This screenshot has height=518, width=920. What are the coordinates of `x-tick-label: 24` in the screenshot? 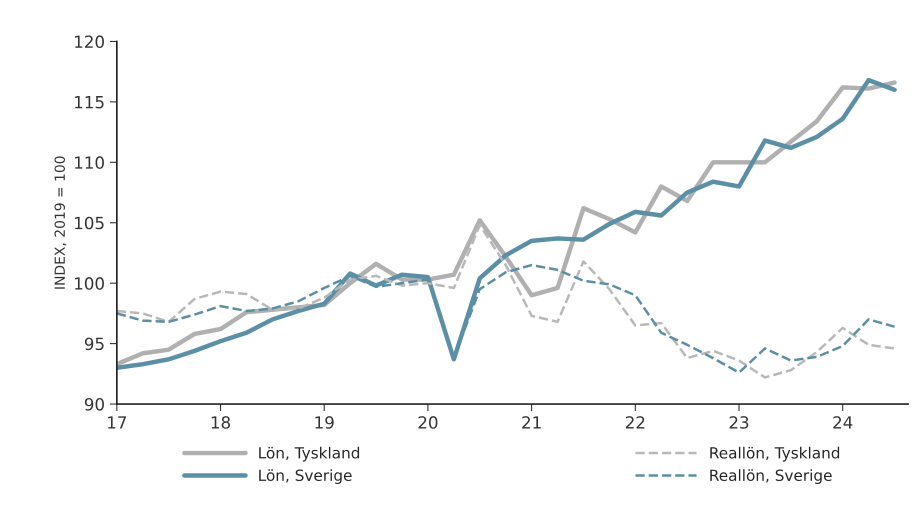 It's located at (842, 422).